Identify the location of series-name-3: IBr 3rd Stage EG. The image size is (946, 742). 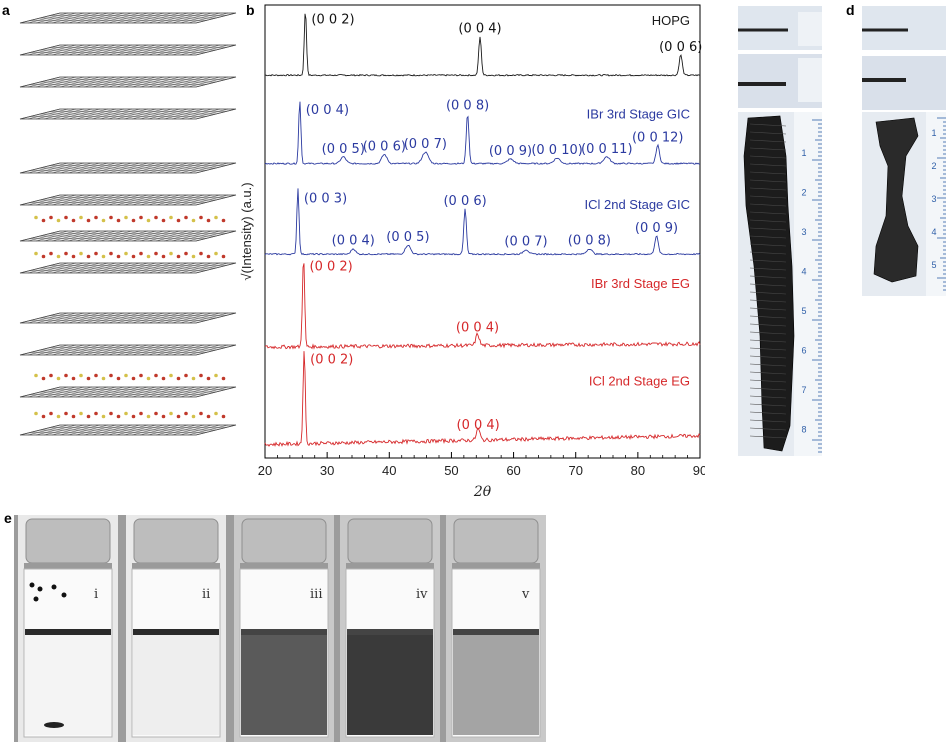
(640, 283).